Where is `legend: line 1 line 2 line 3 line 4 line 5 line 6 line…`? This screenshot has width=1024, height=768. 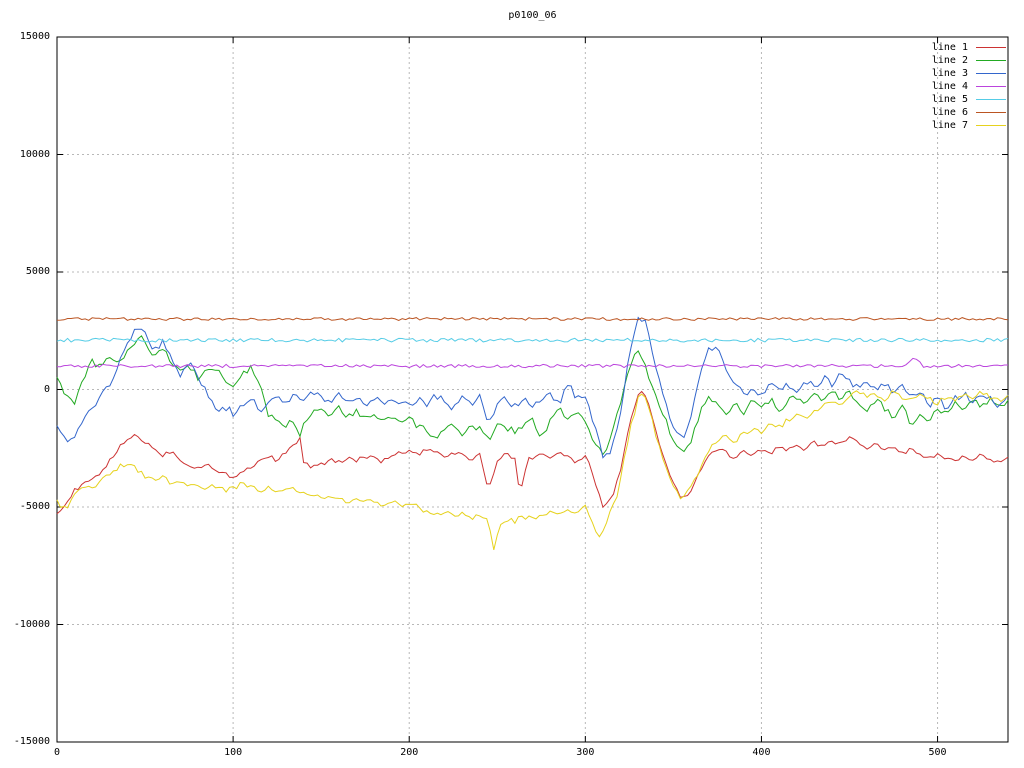
legend: line 1 line 2 line 3 line 4 line 5 line 6 line… is located at coordinates (969, 86).